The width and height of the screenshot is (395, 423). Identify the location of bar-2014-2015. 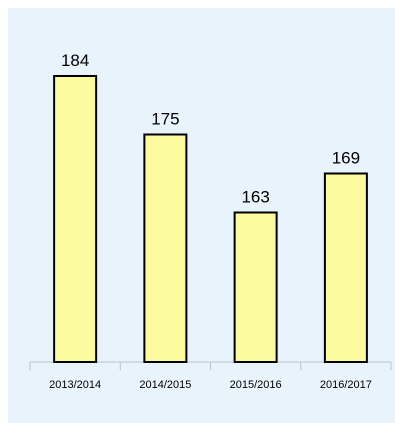
(165, 248).